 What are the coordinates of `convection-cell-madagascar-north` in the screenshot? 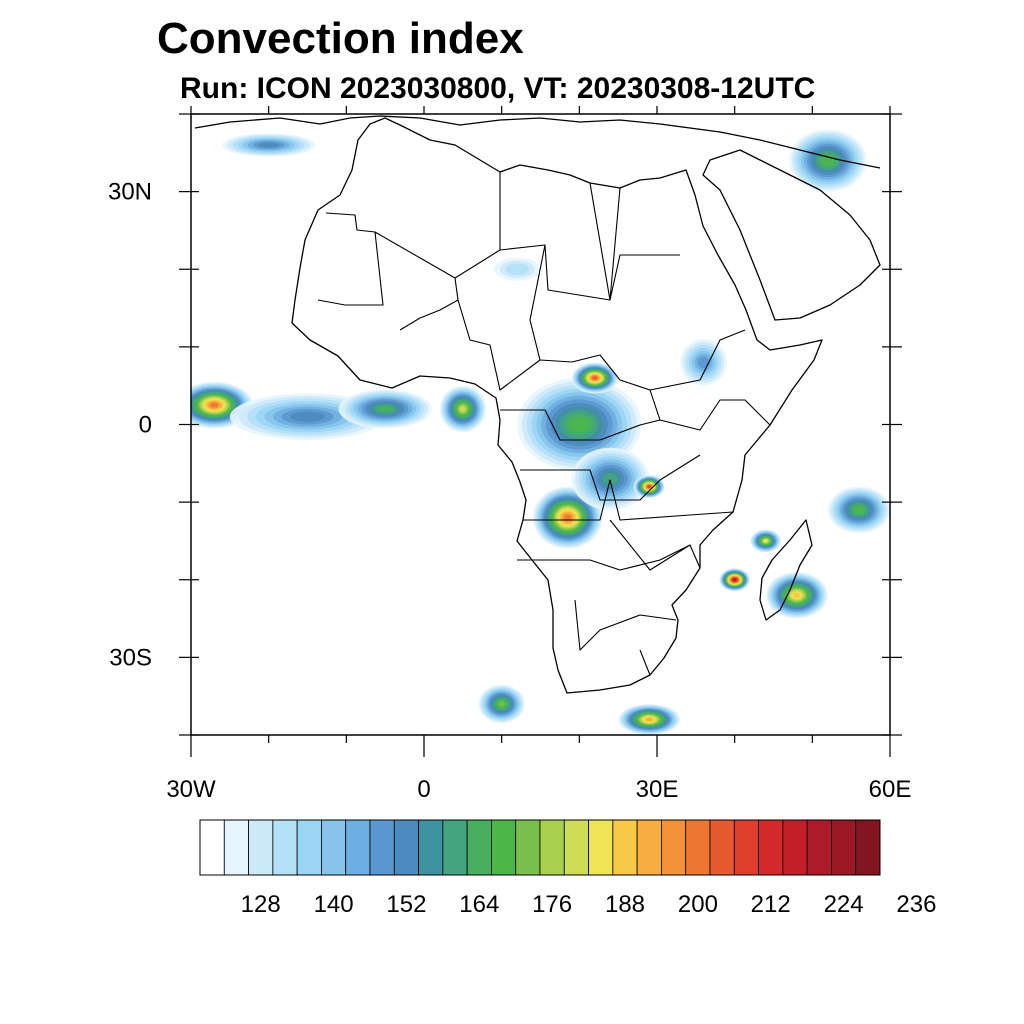 It's located at (766, 541).